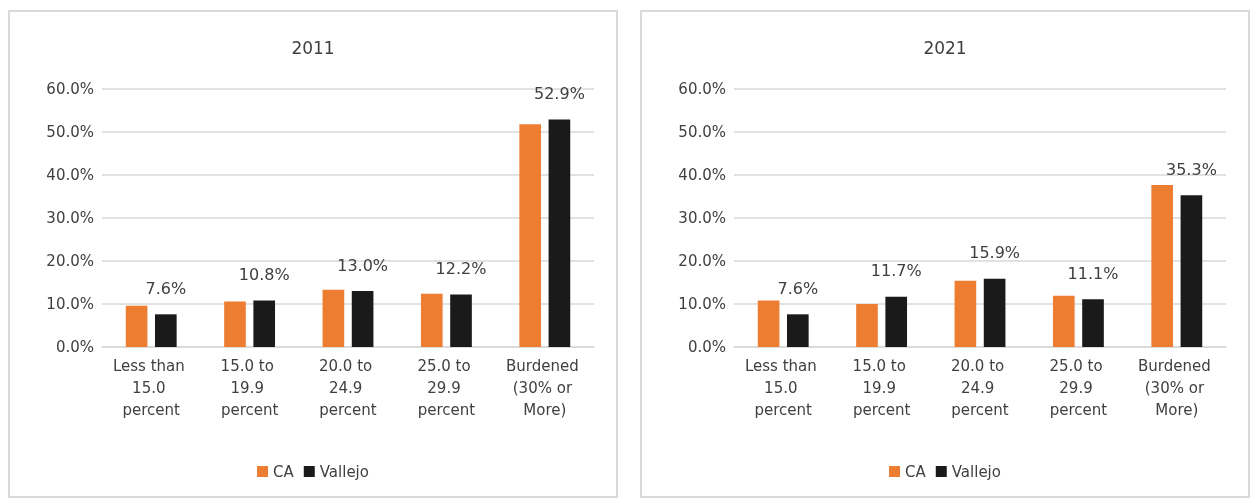 The height and width of the screenshot is (503, 1257). I want to click on data-label: 10.8%, so click(264, 275).